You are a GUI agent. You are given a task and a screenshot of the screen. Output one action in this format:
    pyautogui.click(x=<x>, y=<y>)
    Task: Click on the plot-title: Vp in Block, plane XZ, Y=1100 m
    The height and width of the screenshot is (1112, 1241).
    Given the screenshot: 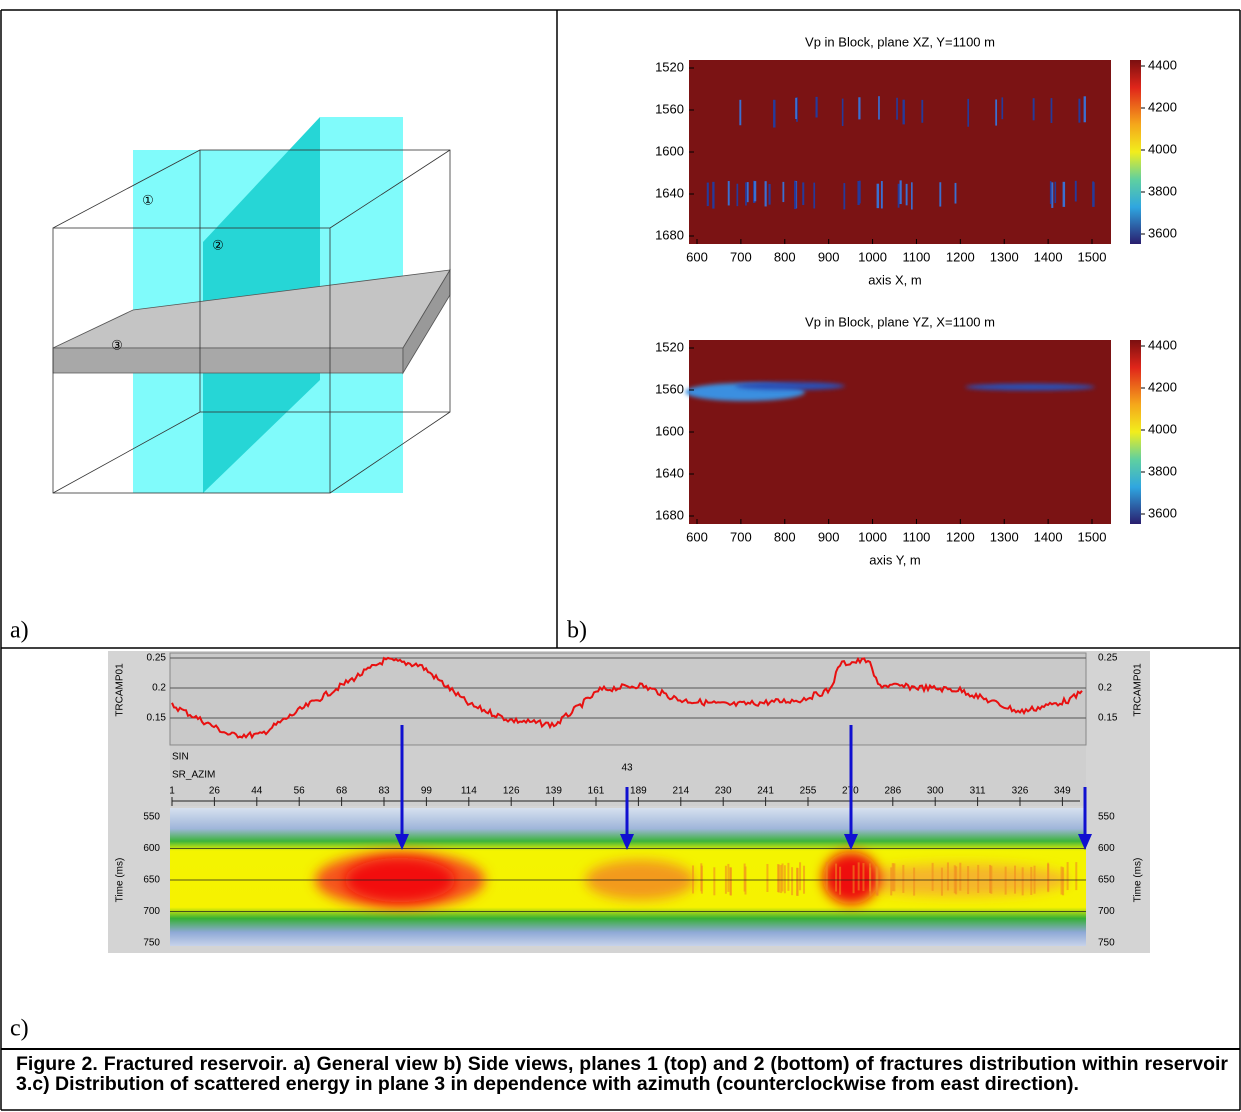 What is the action you would take?
    pyautogui.click(x=900, y=41)
    